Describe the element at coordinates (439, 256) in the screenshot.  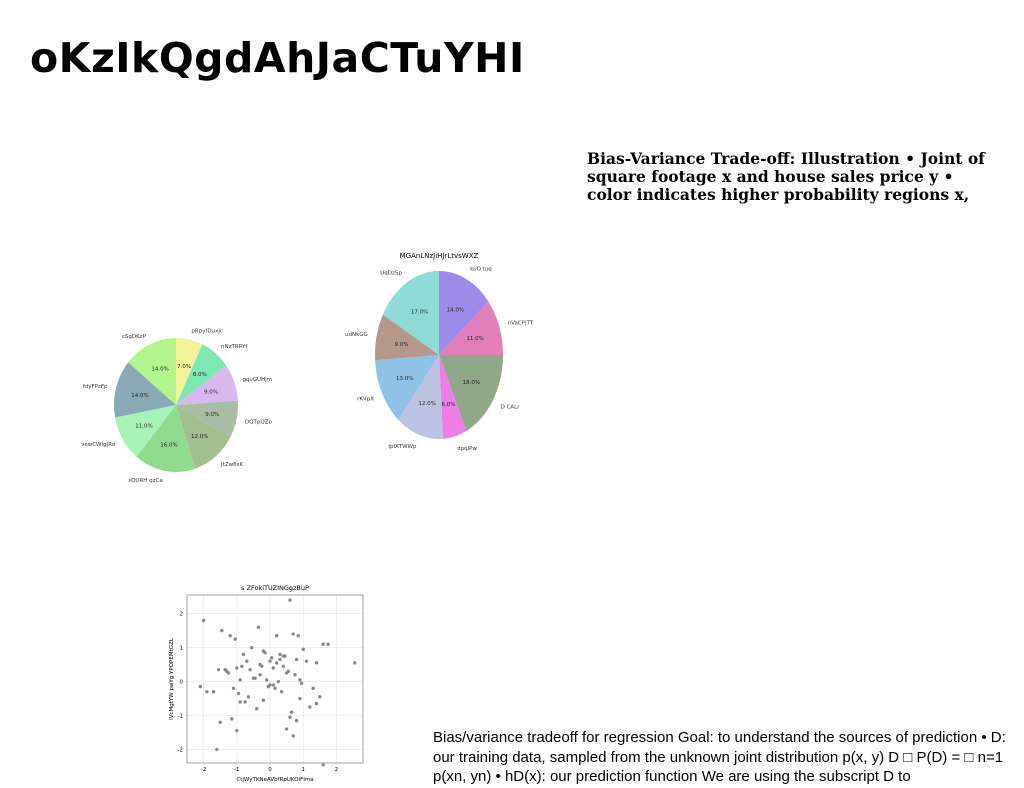
I see `pie-title: MGAnLNzJiHJrLtvsWXZ` at that location.